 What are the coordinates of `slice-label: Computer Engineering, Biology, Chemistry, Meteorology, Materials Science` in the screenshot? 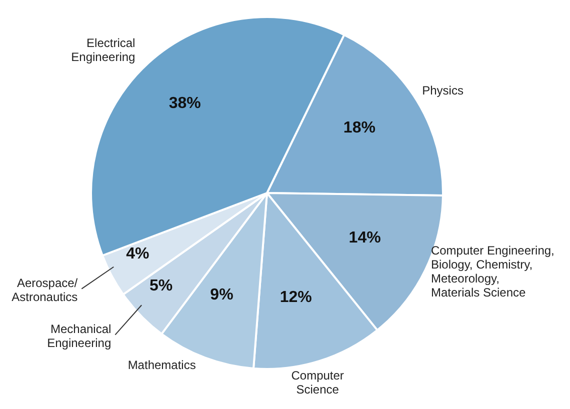 It's located at (492, 271).